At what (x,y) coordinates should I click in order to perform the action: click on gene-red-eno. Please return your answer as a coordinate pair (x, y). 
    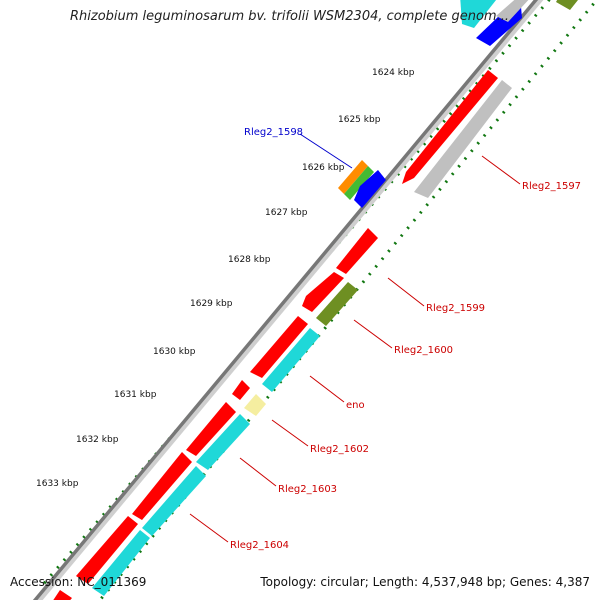
    Looking at the image, I should click on (279, 347).